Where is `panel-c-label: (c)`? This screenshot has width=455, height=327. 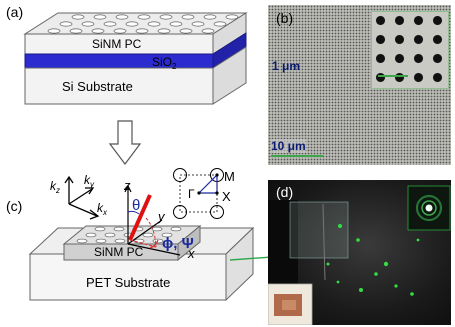 panel-c-label: (c) is located at coordinates (14, 206).